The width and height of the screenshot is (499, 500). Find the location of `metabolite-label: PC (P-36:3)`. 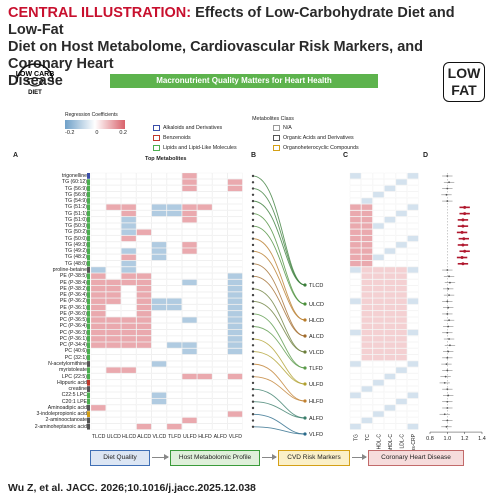

metabolite-label: PC (P-36:3) is located at coordinates (73, 332).